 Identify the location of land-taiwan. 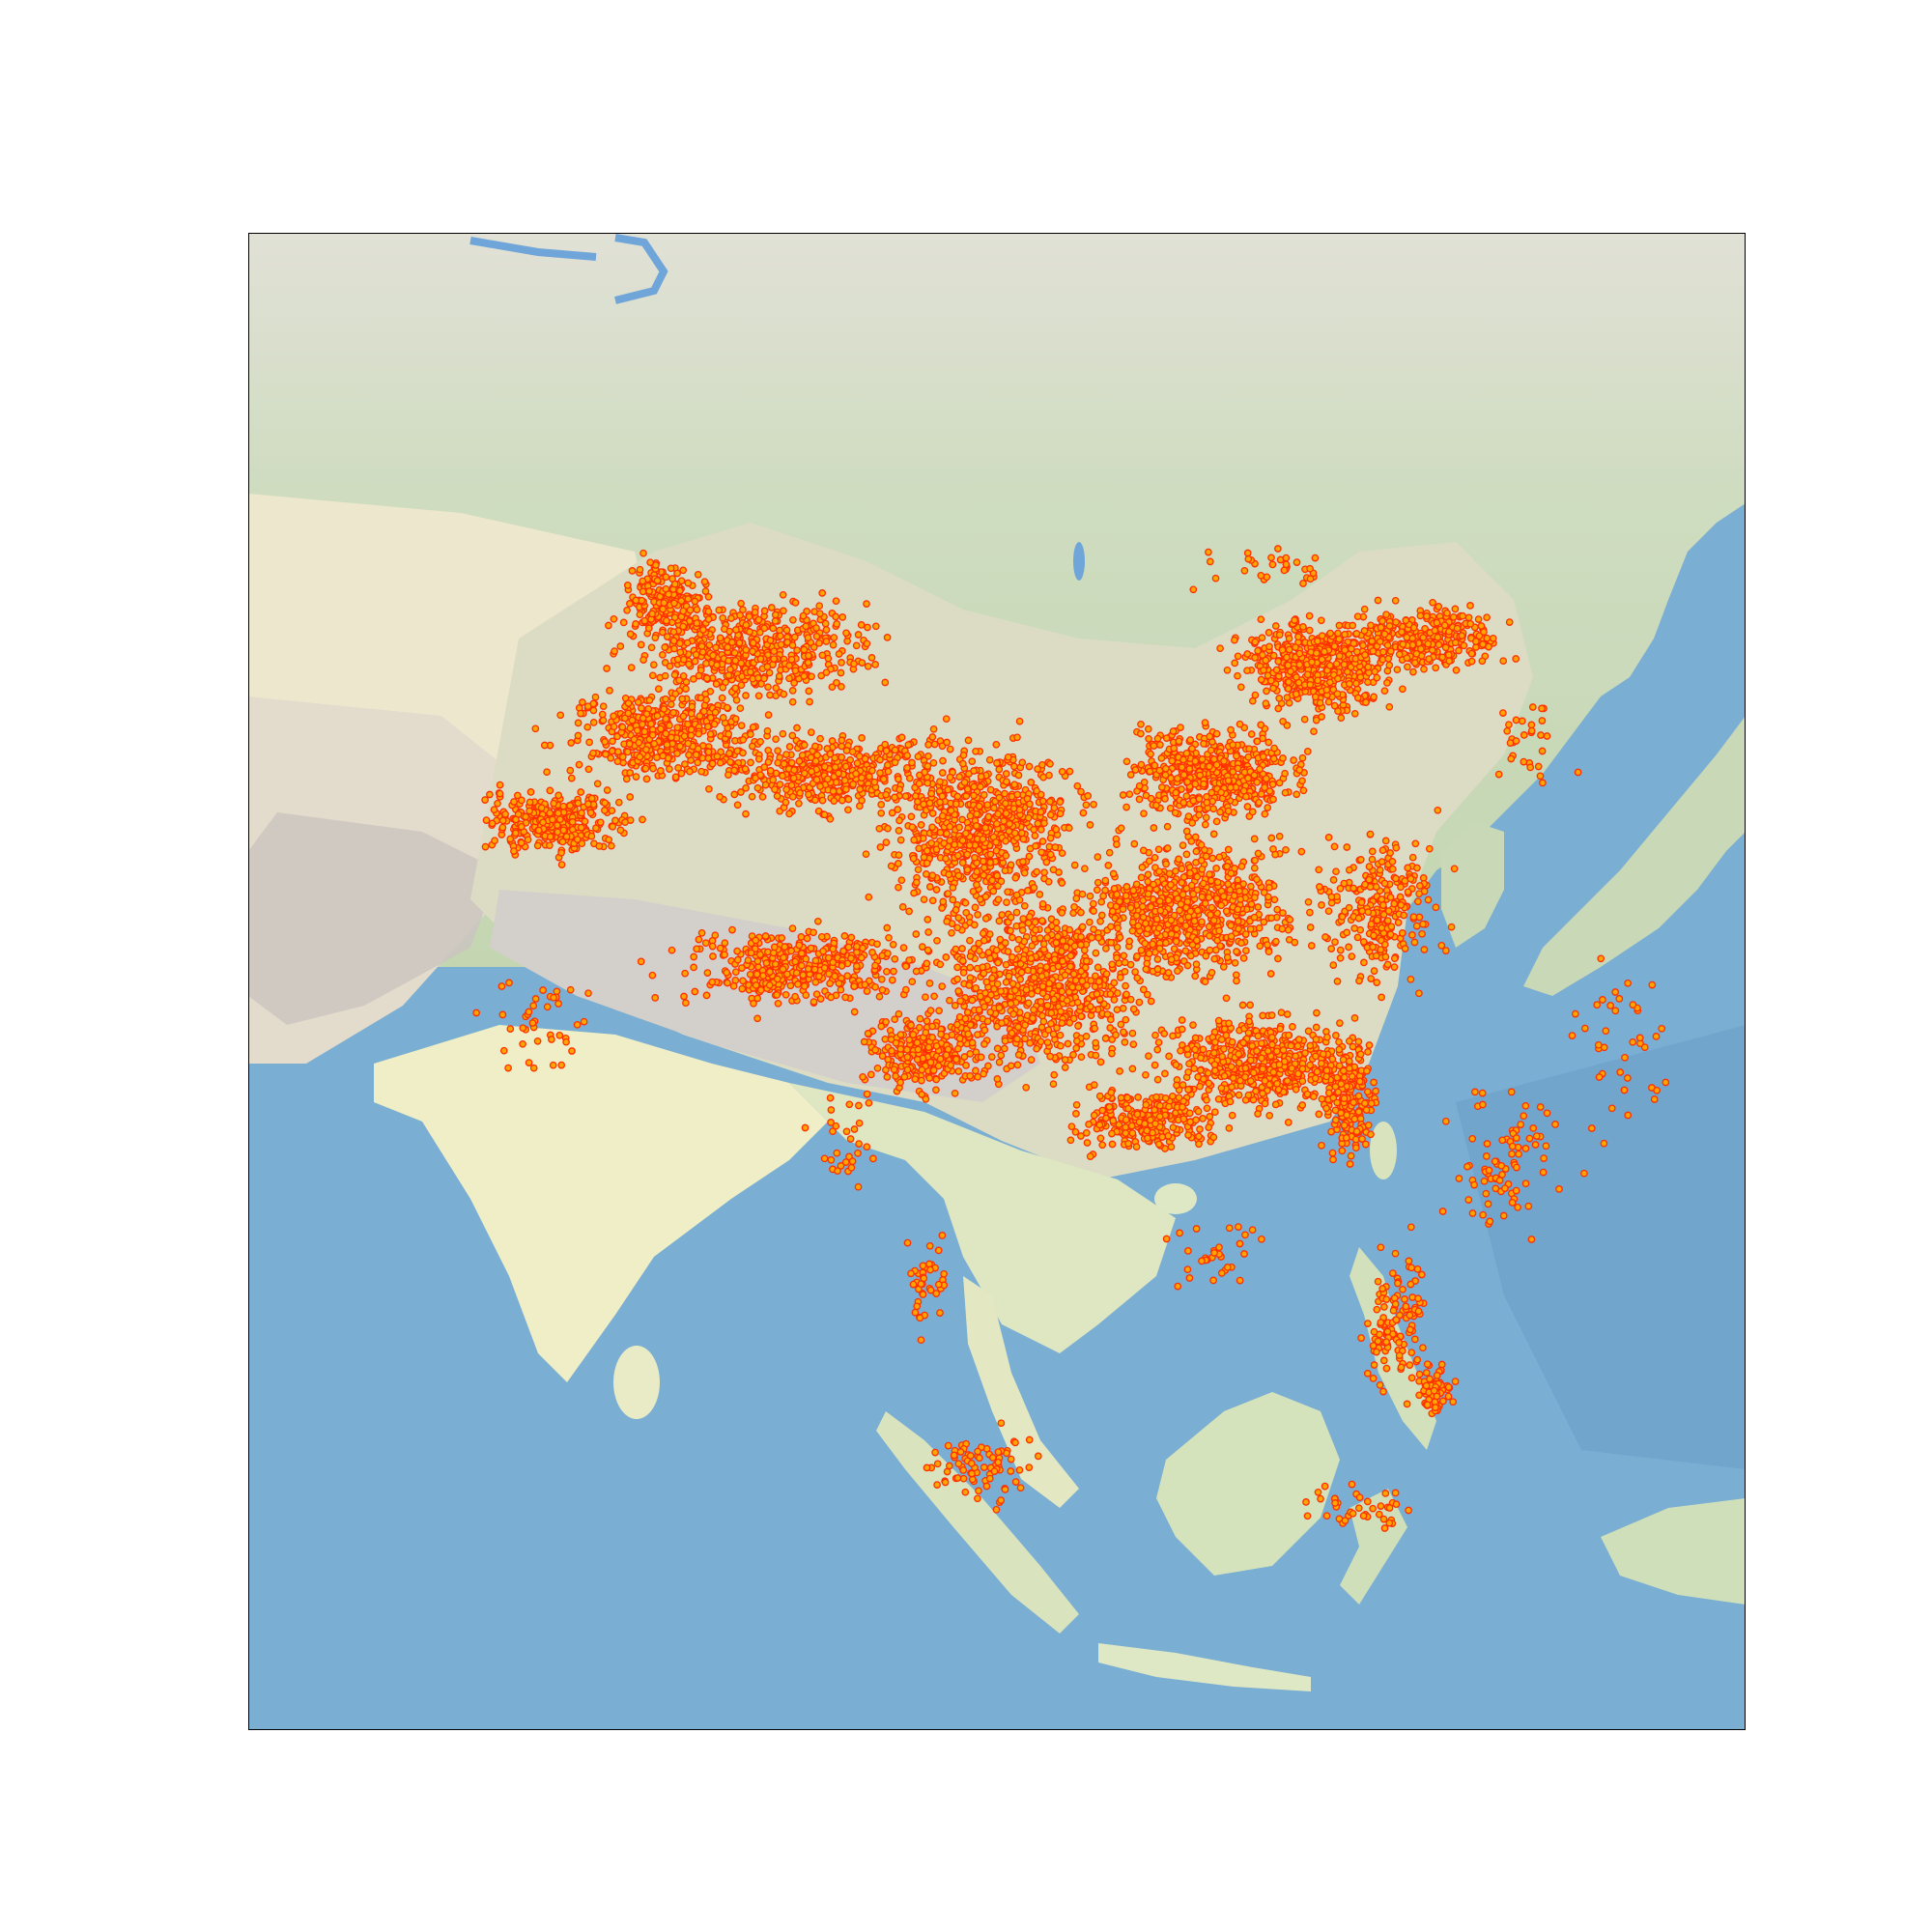
(1383, 1150).